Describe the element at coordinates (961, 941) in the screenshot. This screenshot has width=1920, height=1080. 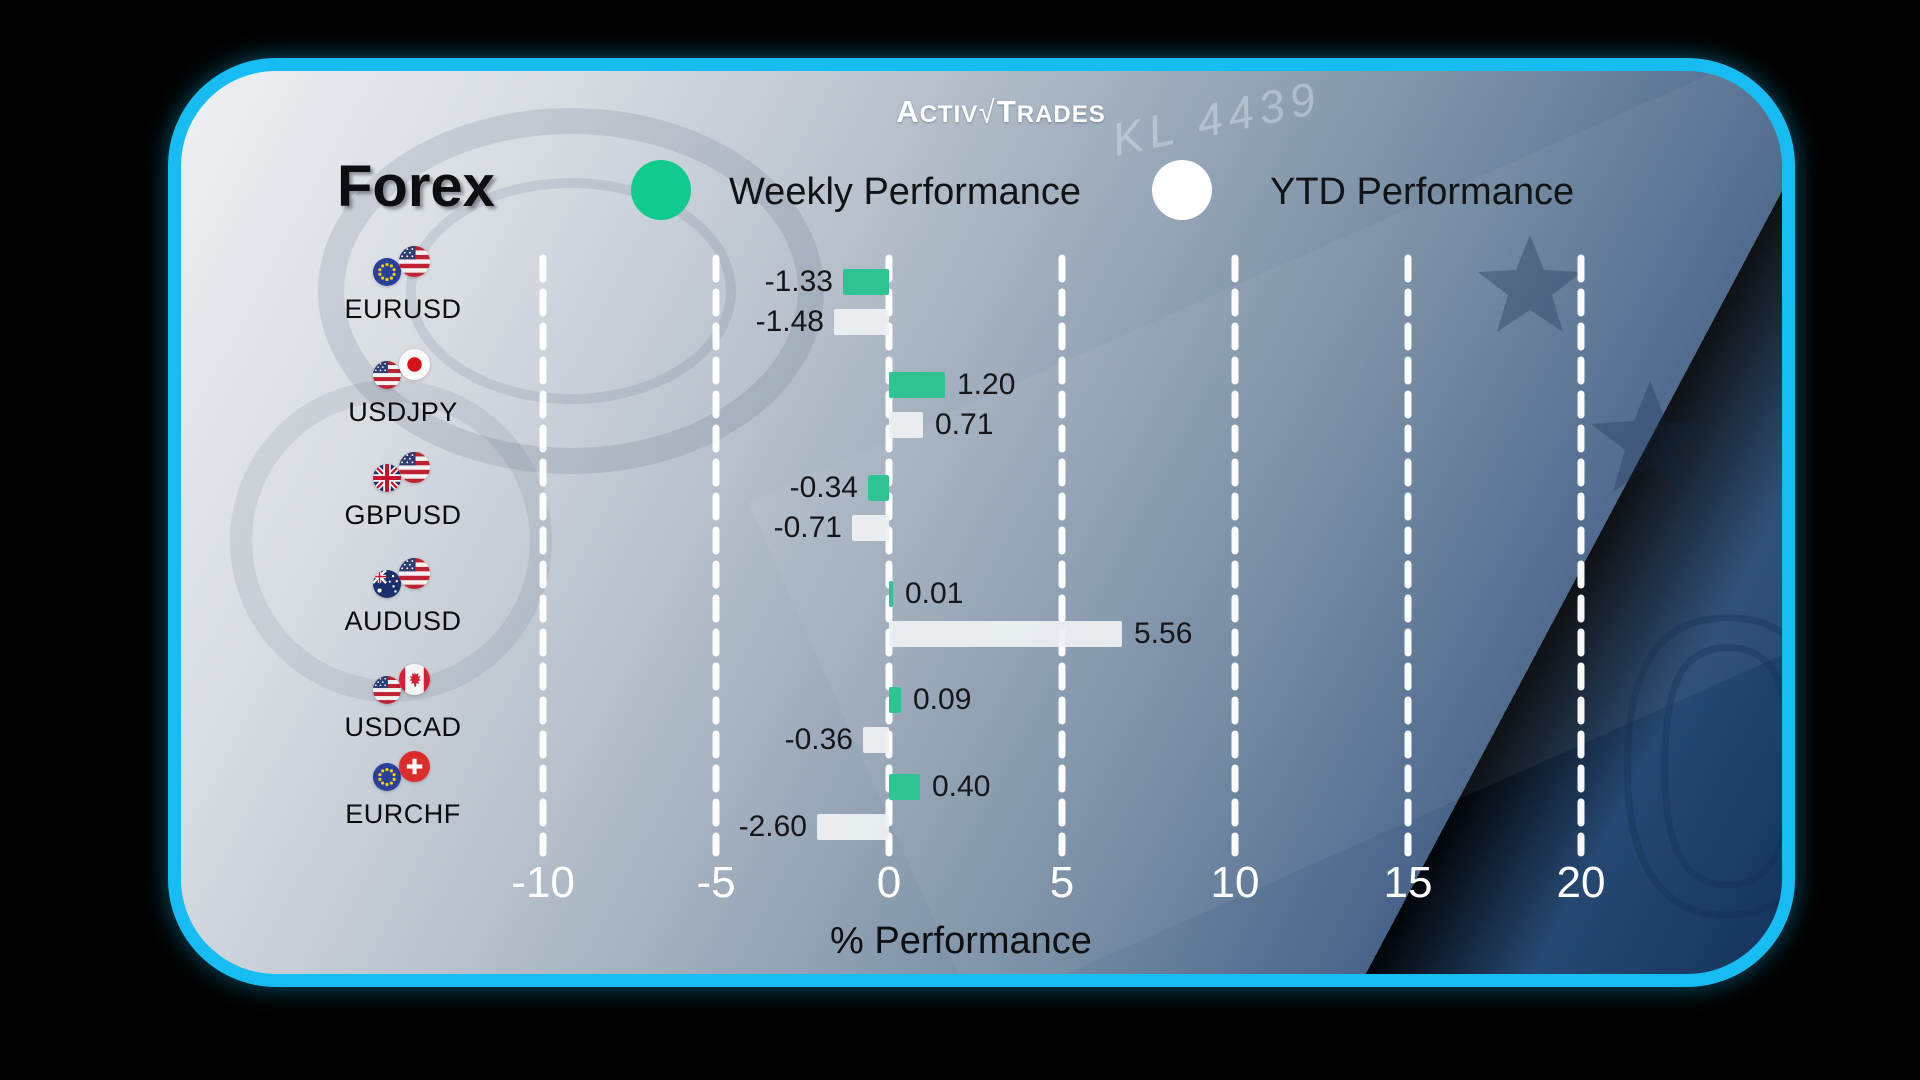
I see `x-axis-label: % Performance` at that location.